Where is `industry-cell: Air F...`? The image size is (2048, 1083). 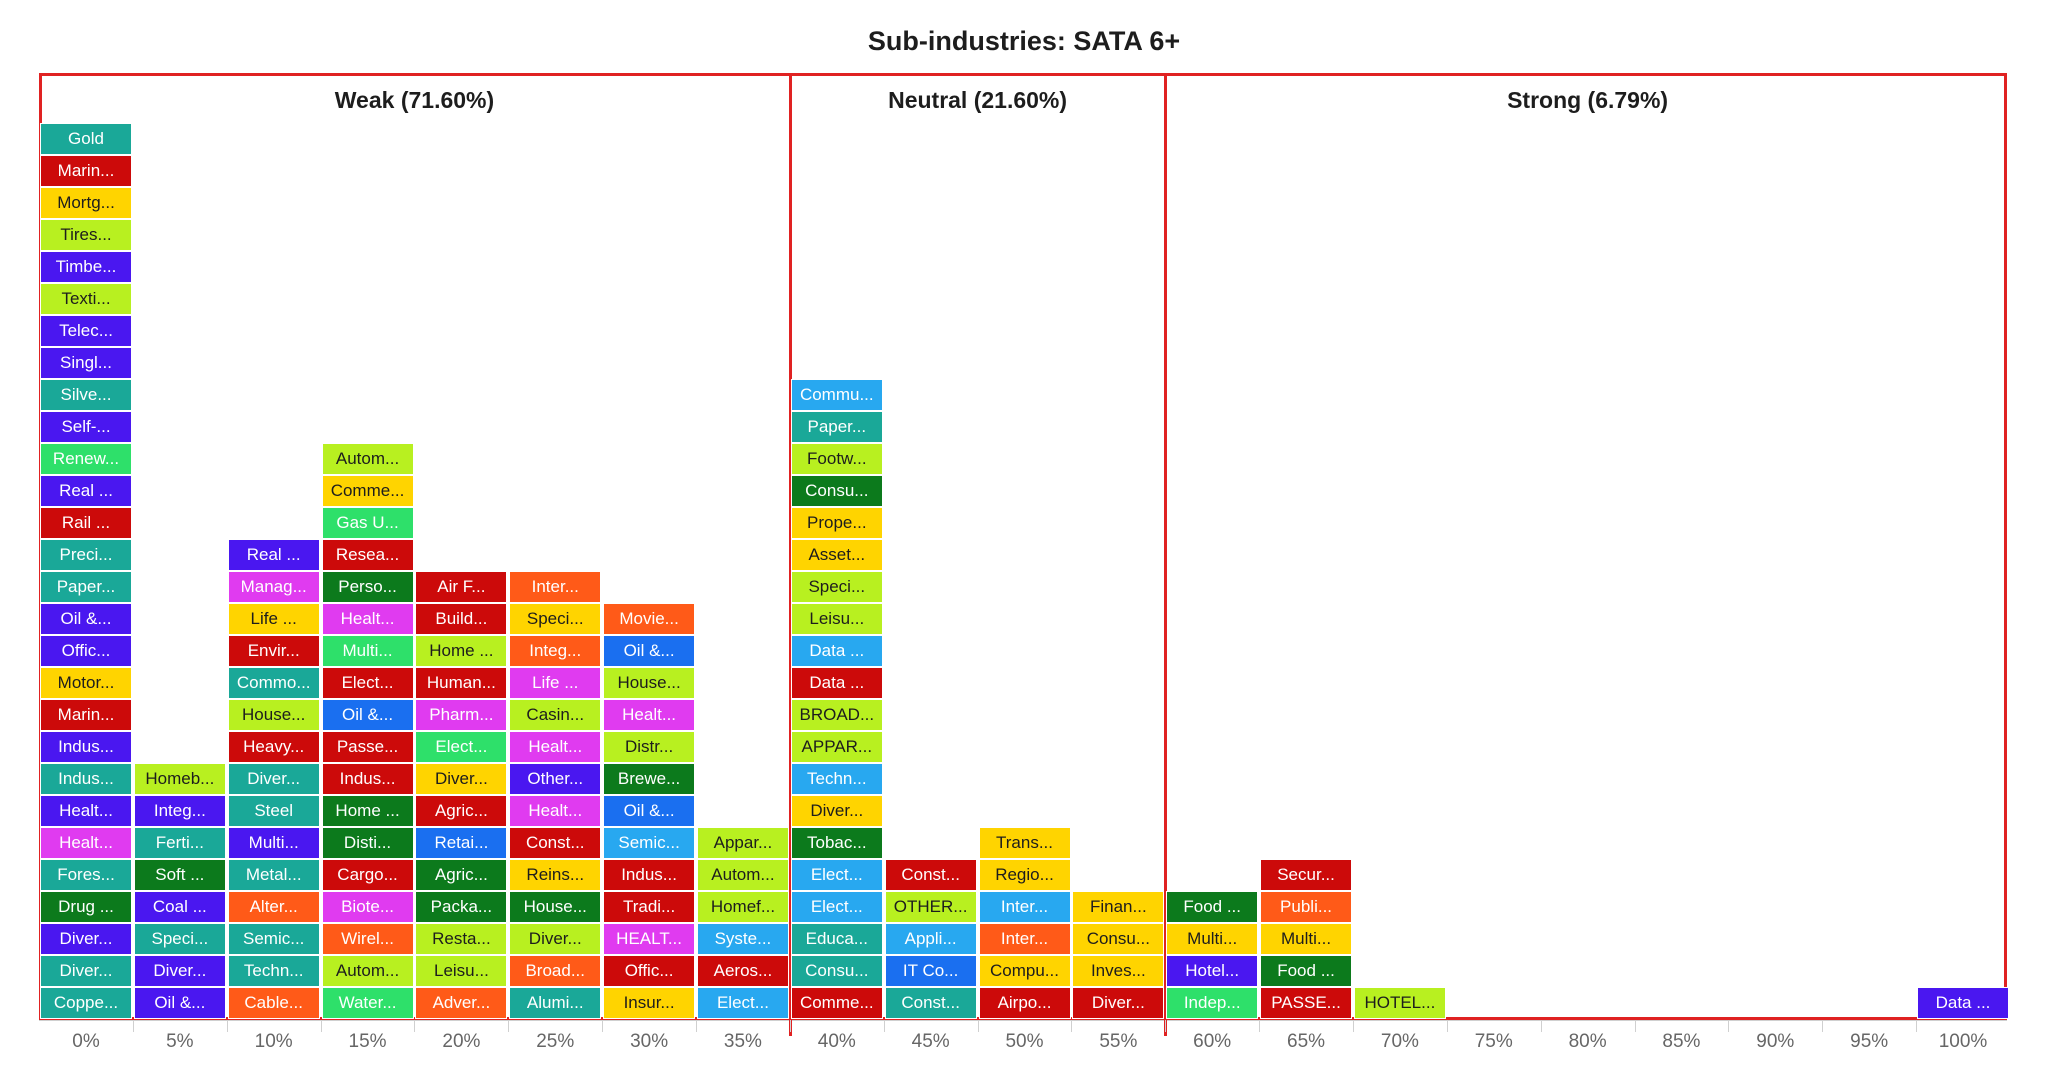
industry-cell: Air F... is located at coordinates (461, 587).